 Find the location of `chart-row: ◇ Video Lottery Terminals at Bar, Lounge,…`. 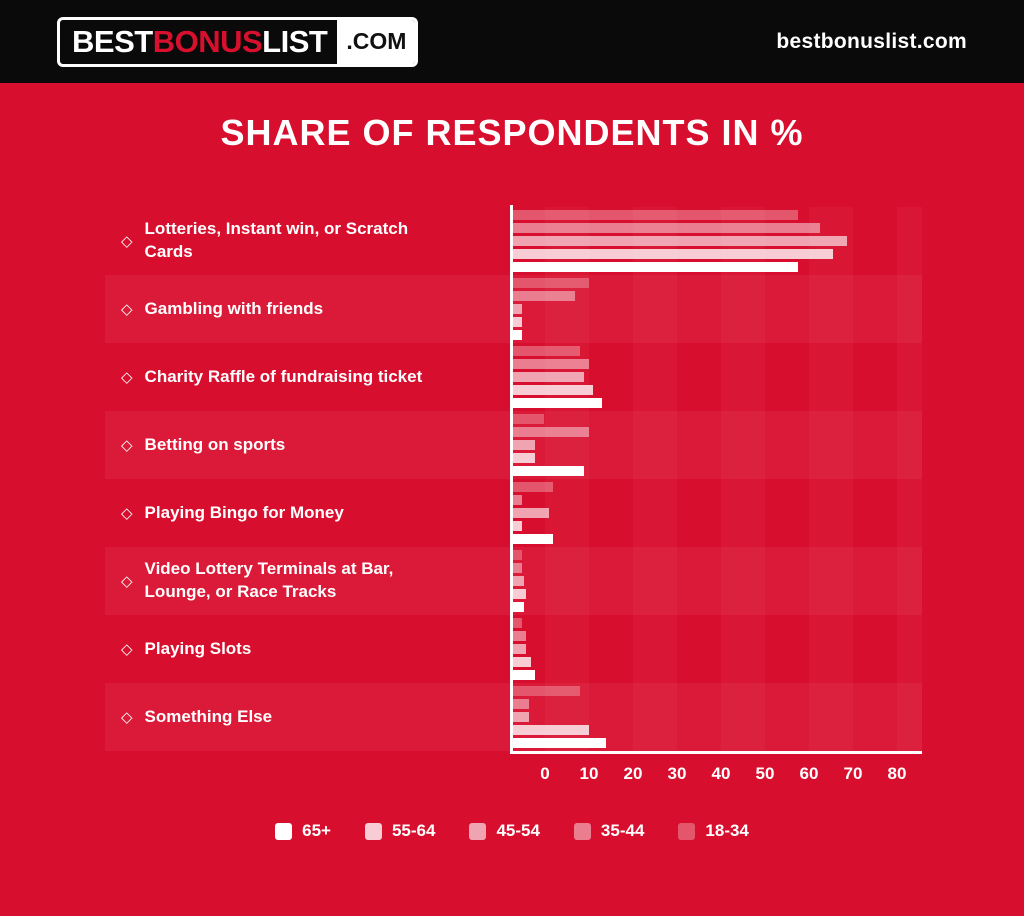

chart-row: ◇ Video Lottery Terminals at Bar, Lounge,… is located at coordinates (513, 581).